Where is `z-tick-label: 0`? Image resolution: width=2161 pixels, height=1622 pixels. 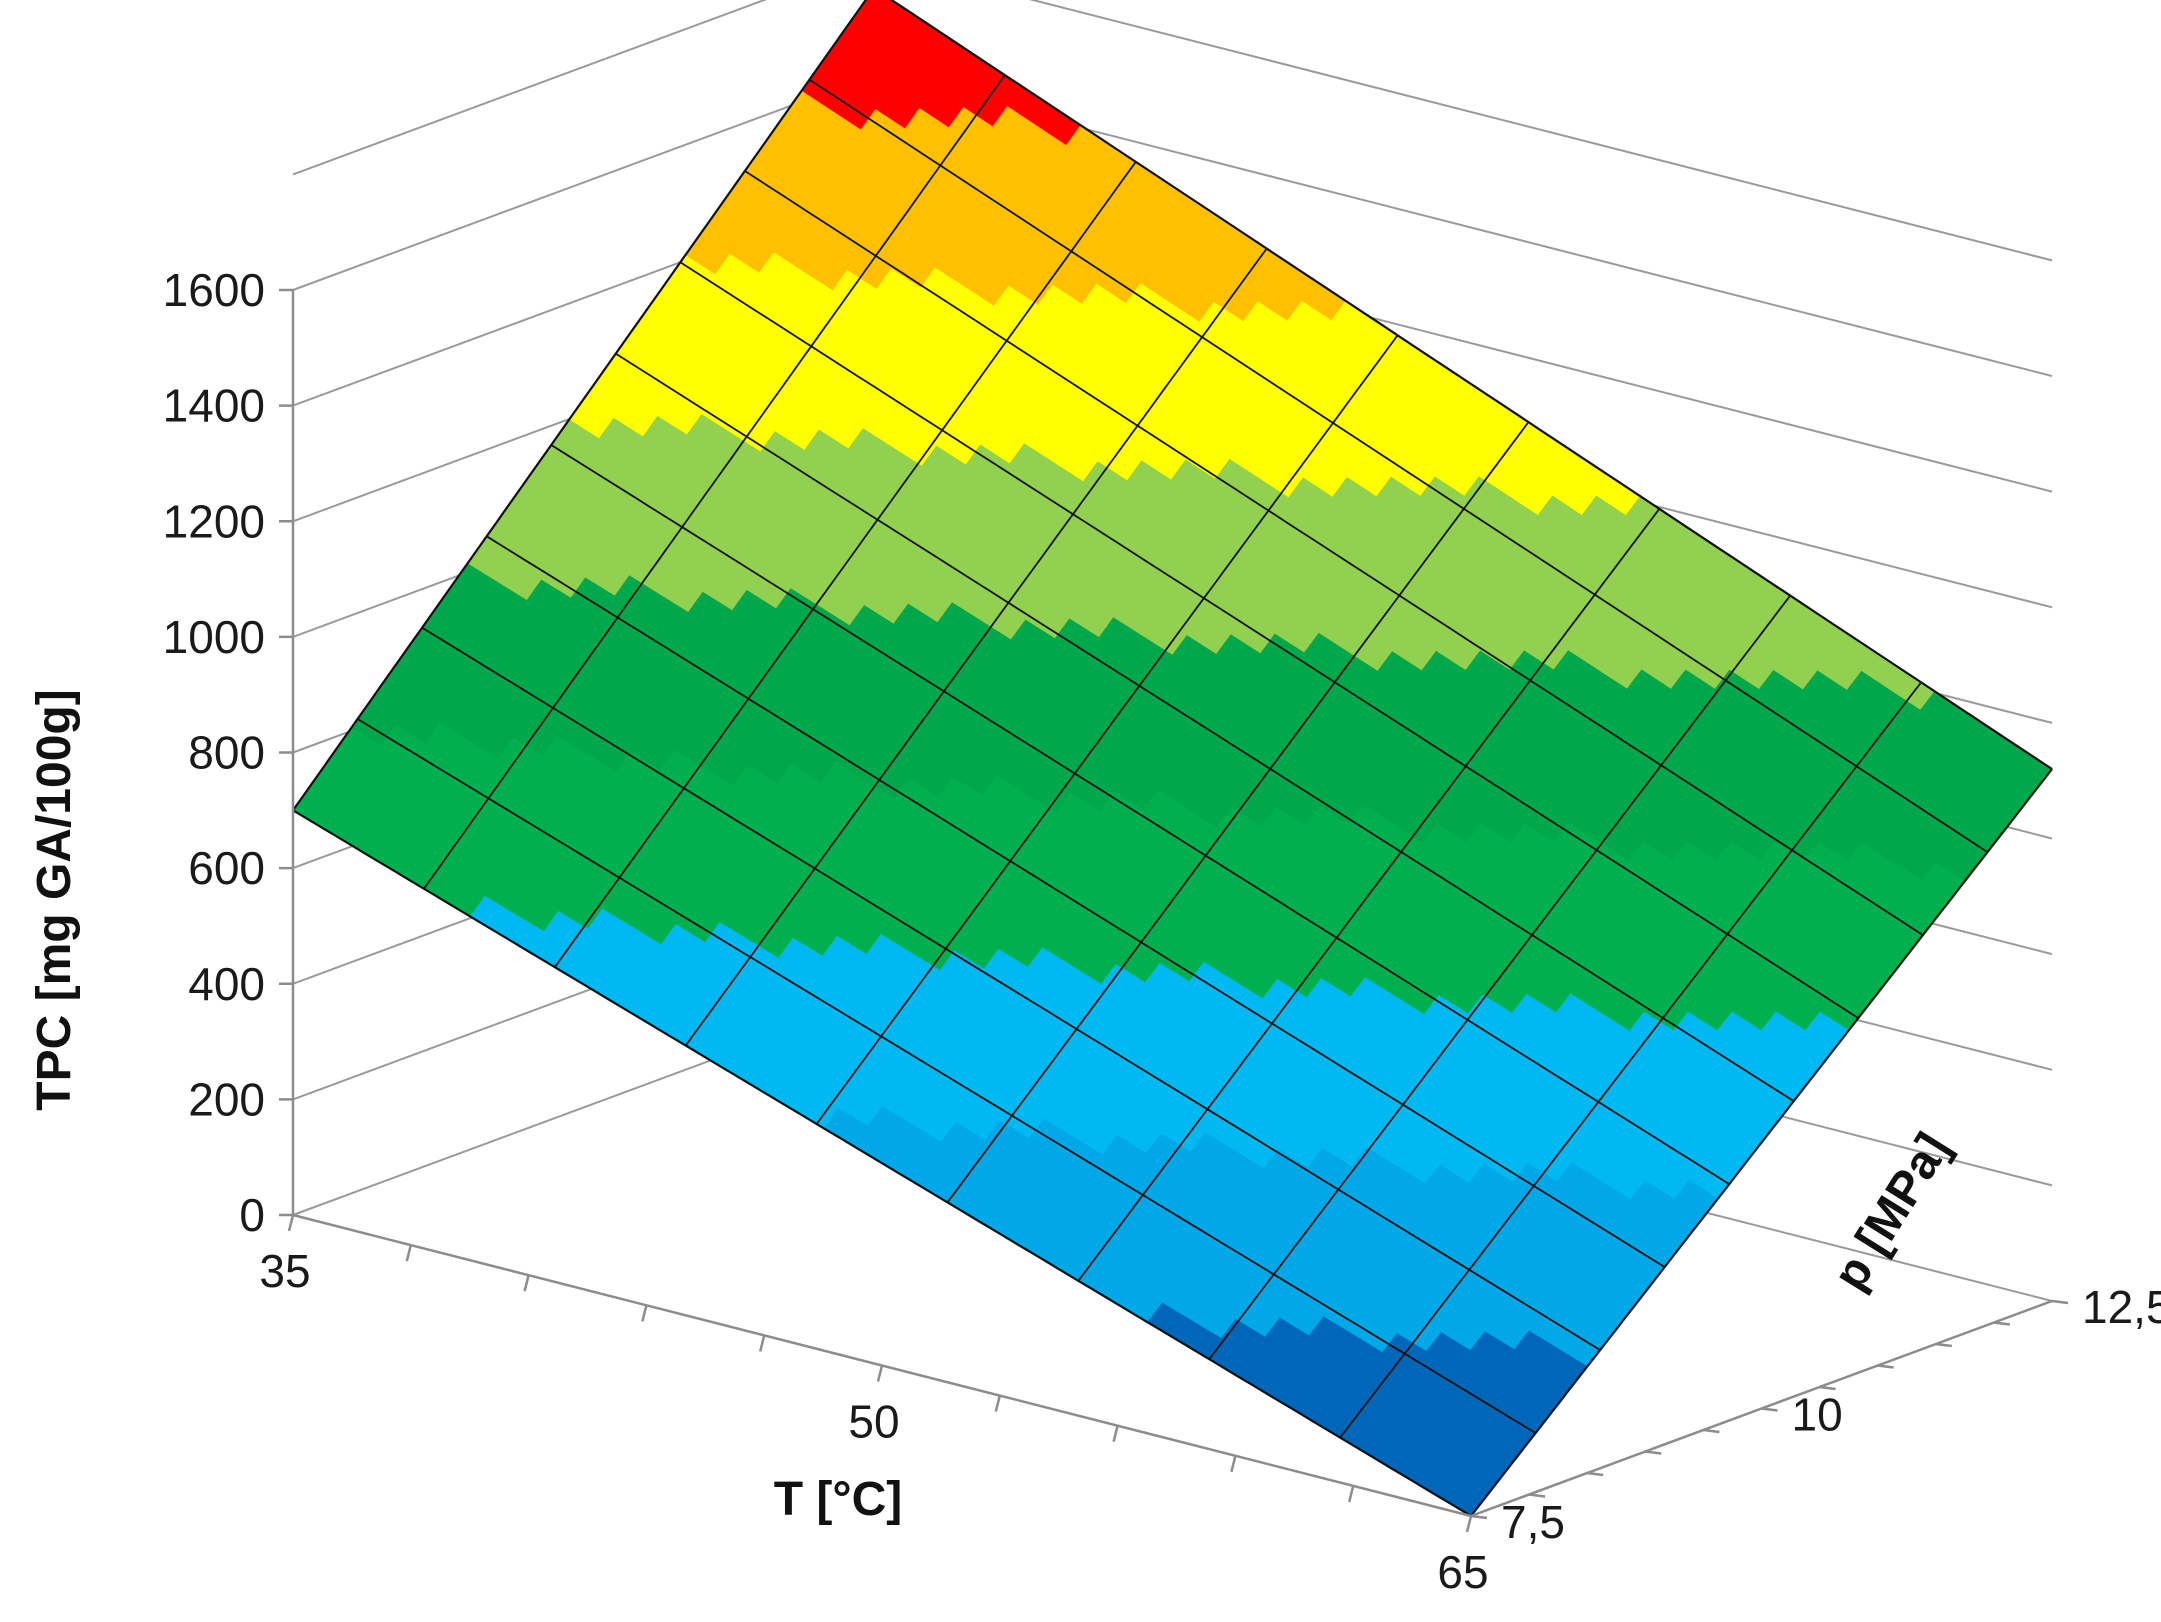 z-tick-label: 0 is located at coordinates (252, 1215).